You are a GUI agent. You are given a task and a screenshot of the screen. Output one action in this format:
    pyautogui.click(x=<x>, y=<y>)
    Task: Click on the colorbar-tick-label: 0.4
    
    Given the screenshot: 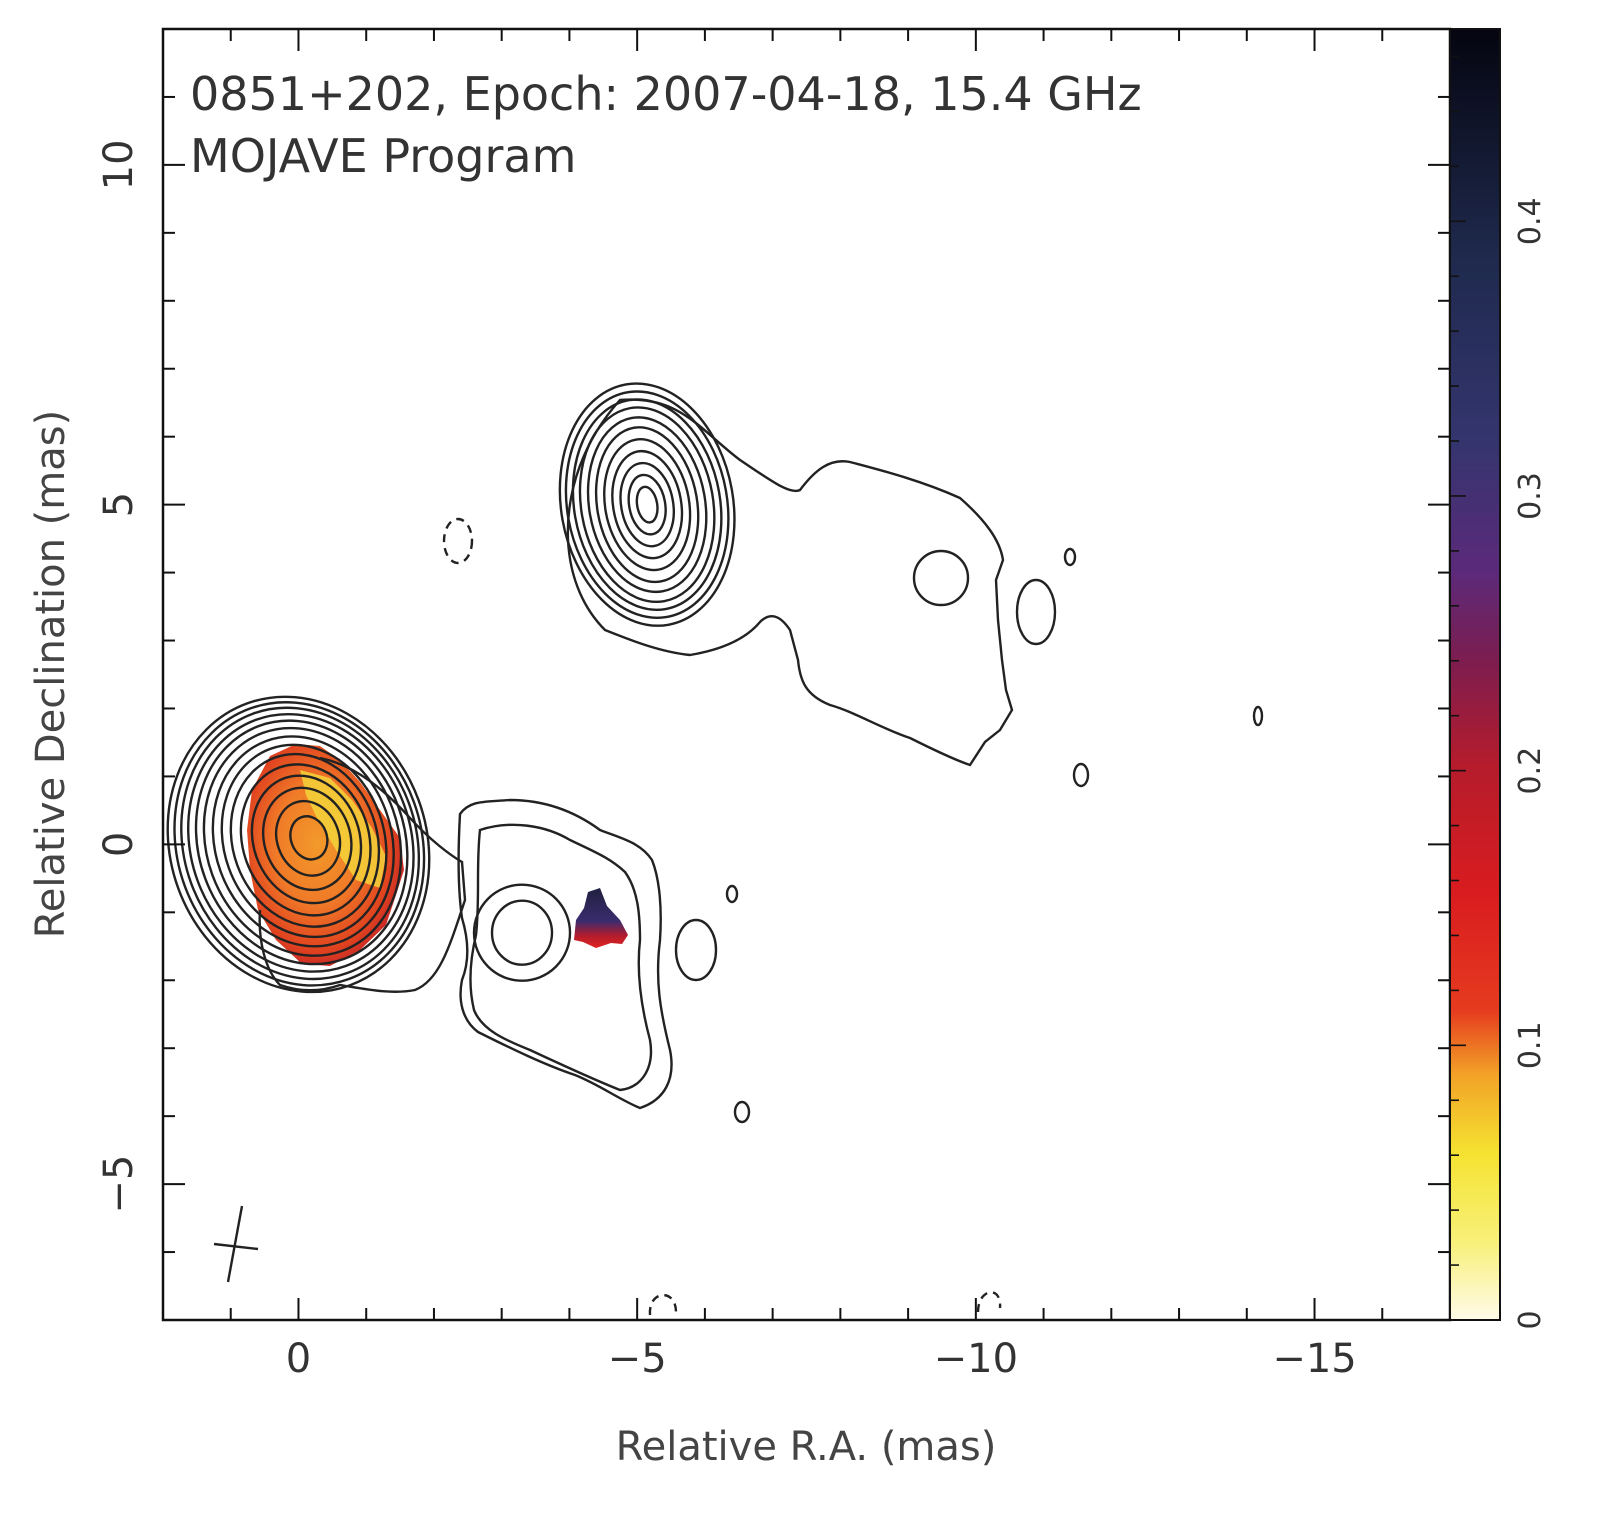 What is the action you would take?
    pyautogui.click(x=1530, y=221)
    